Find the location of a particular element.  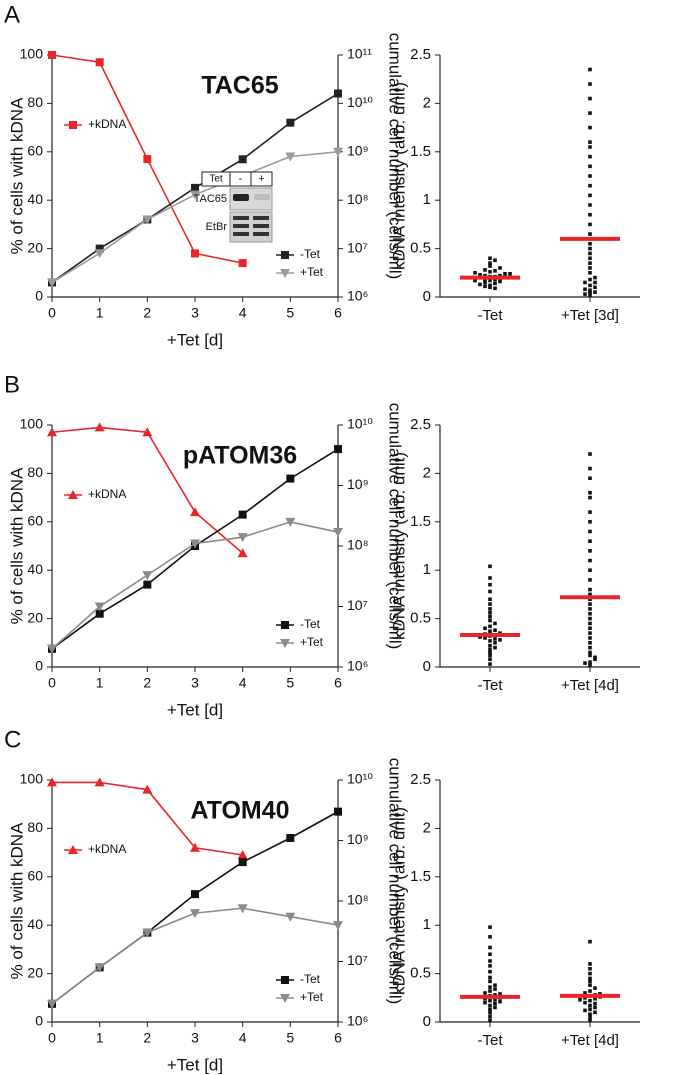

inset-lane: - is located at coordinates (241, 179).